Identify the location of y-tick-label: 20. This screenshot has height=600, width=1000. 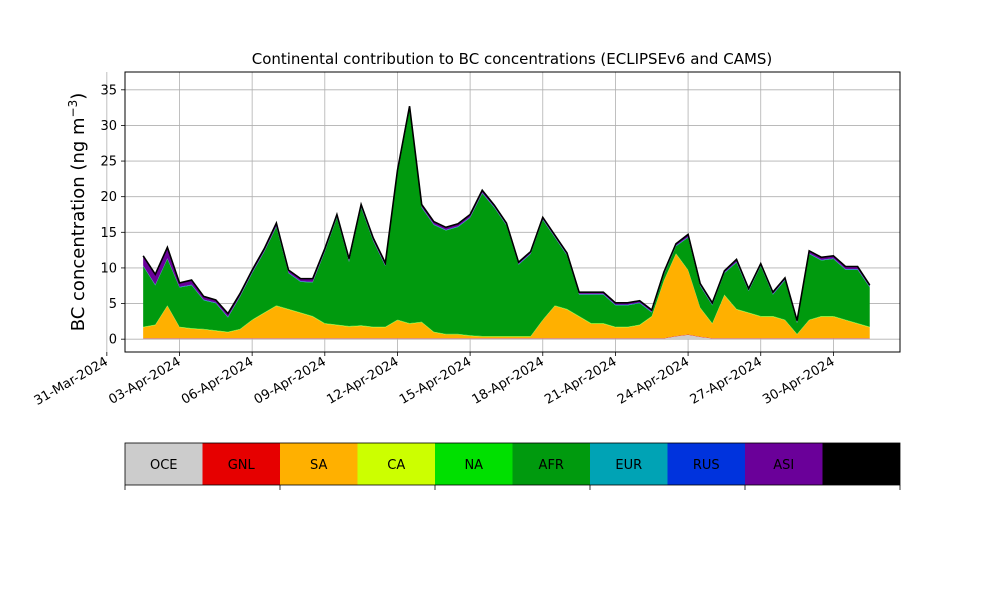
(108, 197).